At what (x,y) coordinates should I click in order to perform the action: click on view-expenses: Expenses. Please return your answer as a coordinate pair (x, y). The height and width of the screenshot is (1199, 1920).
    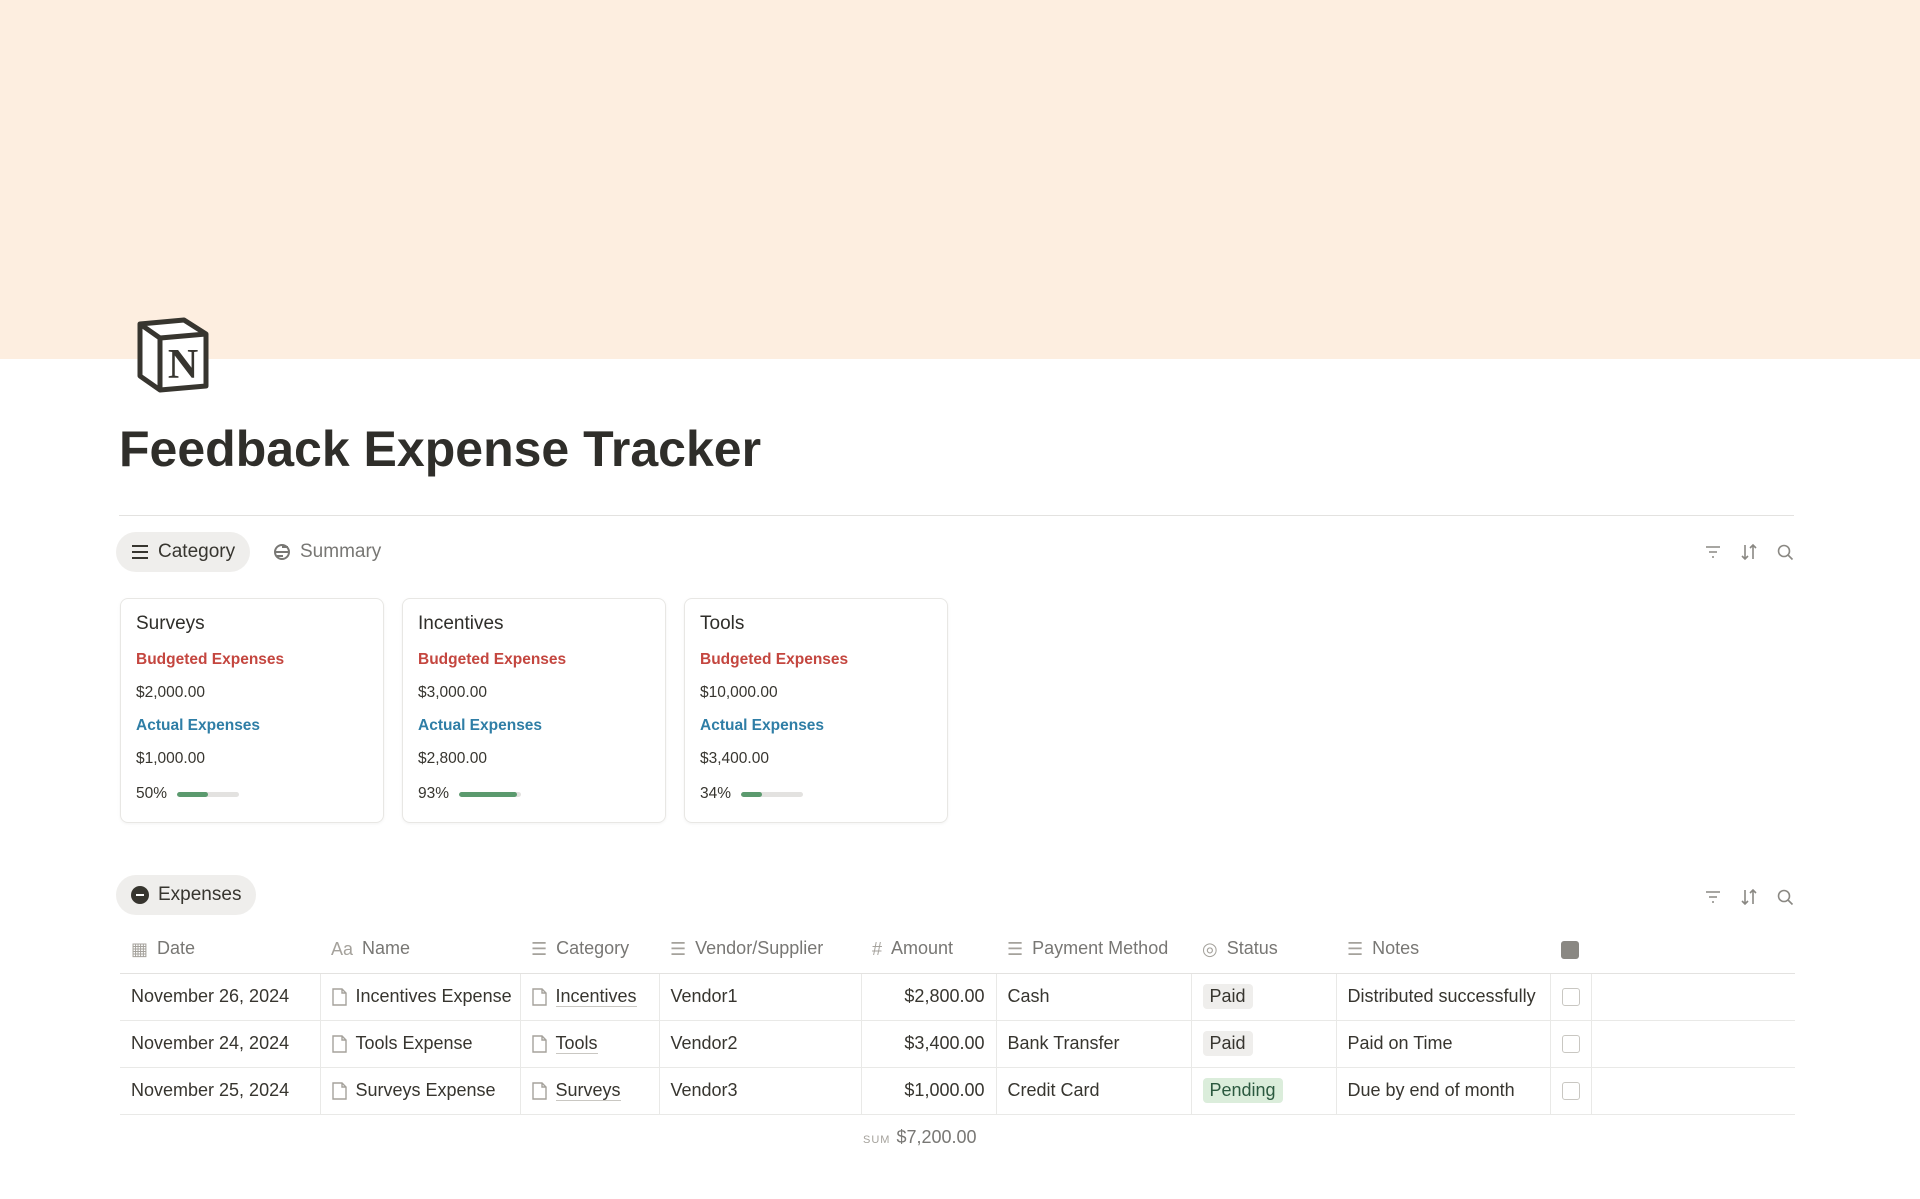
    Looking at the image, I should click on (186, 895).